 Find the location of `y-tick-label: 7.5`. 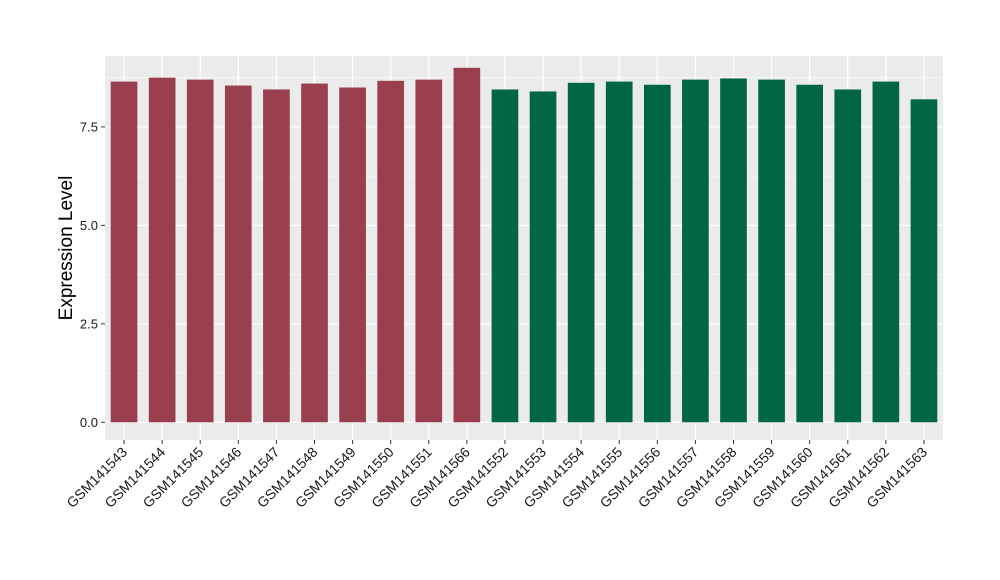

y-tick-label: 7.5 is located at coordinates (89, 126).